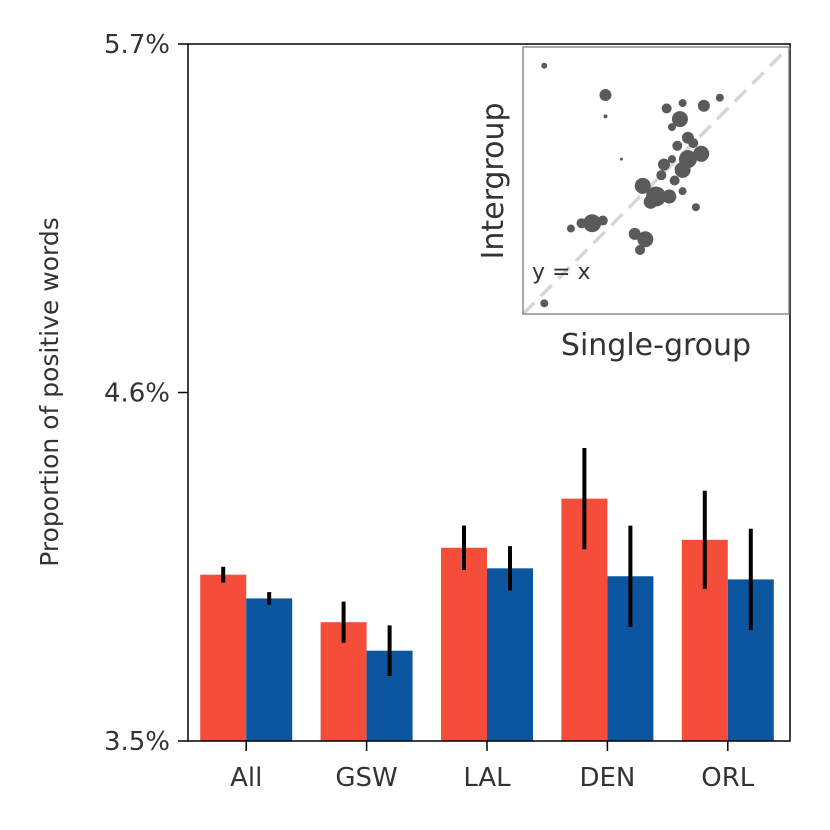 This screenshot has width=830, height=830. I want to click on y-tick-label: 4.6%, so click(137, 394).